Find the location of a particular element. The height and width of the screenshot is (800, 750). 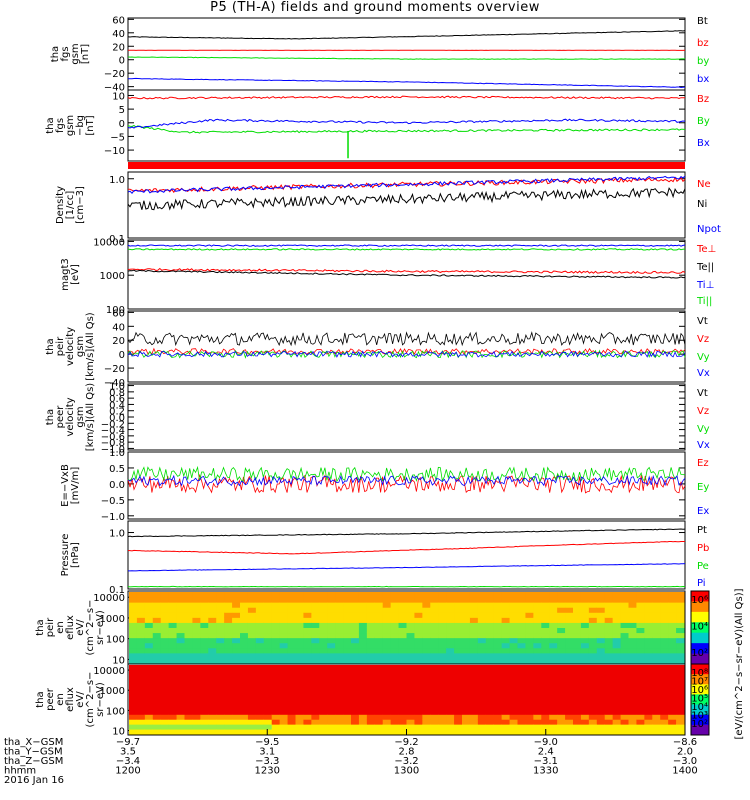

legend-Vy: Vy is located at coordinates (703, 357).